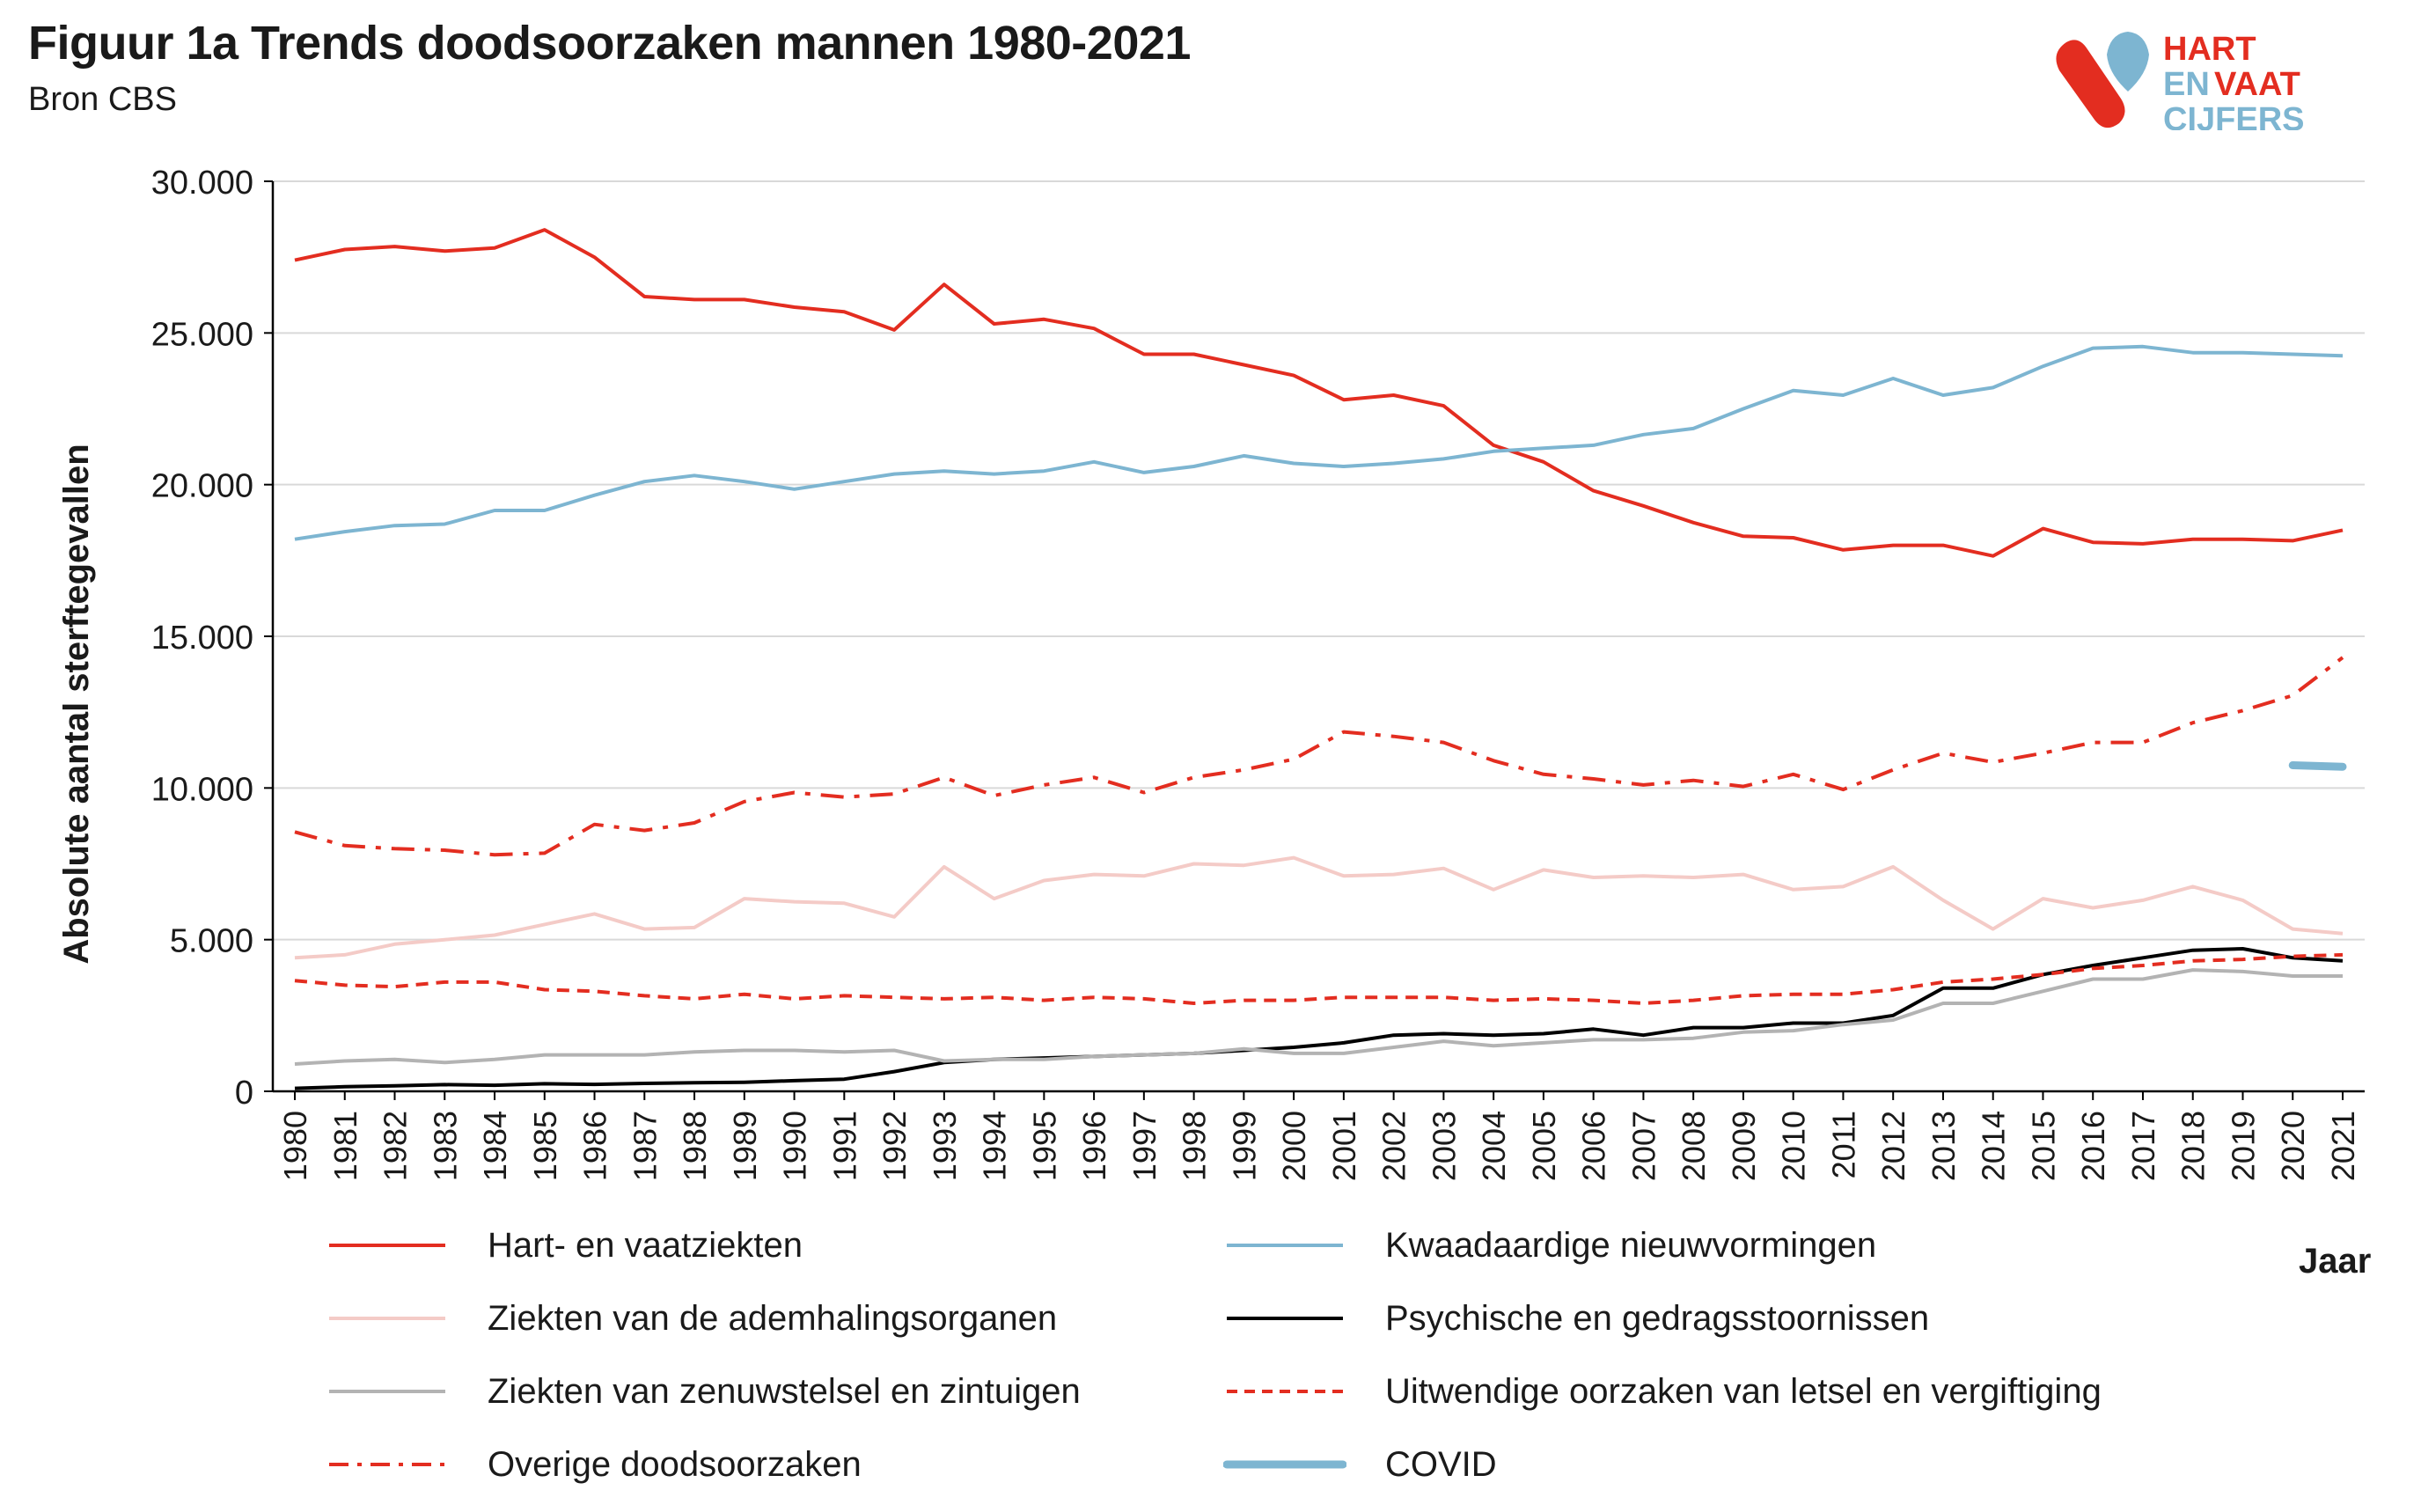  Describe the element at coordinates (1319, 978) in the screenshot. I see `series-line-uitwendige-oorzaken-van-letsel-en-vergiftiging` at that location.